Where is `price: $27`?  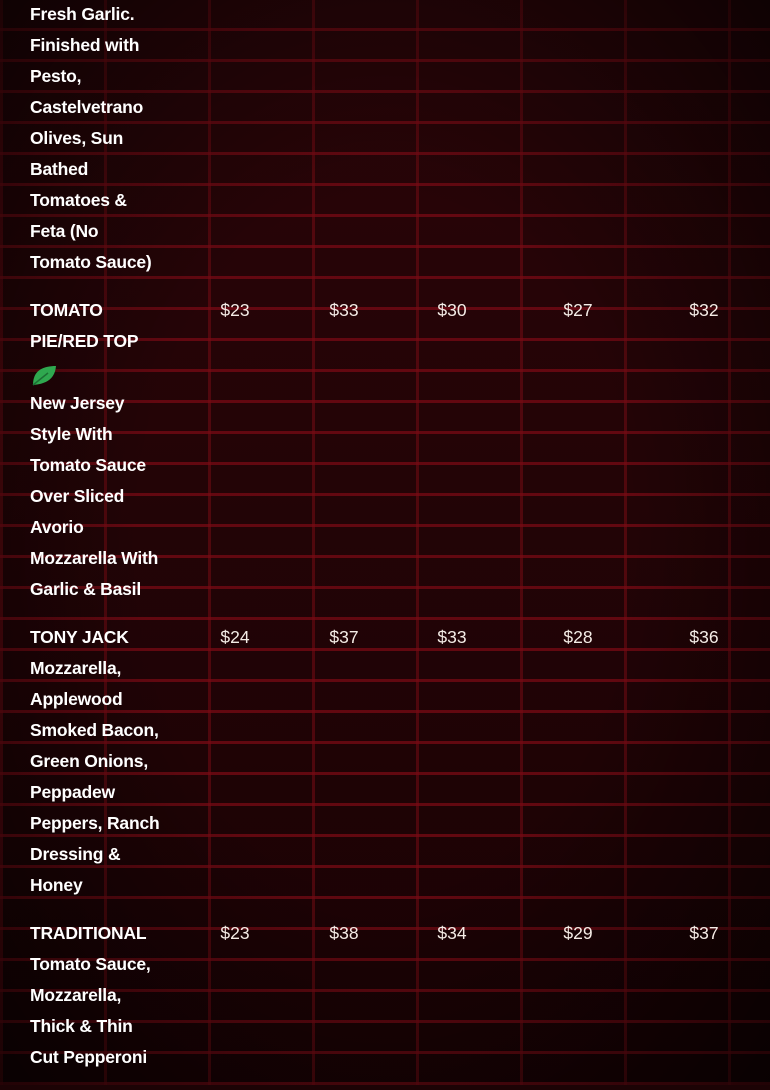
price: $27 is located at coordinates (578, 309).